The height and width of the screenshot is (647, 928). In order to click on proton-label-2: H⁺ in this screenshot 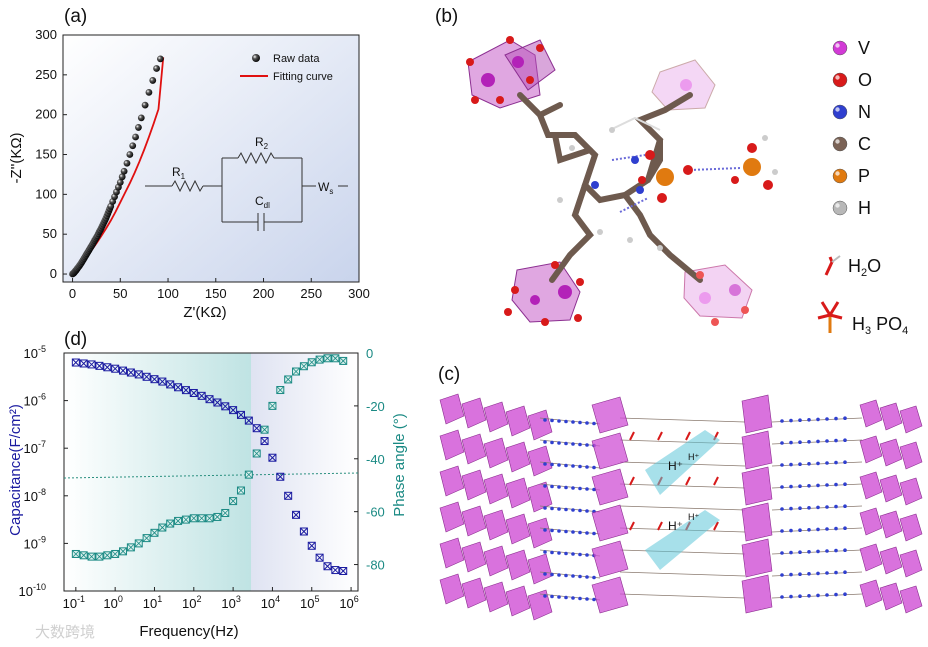, I will do `click(693, 457)`.